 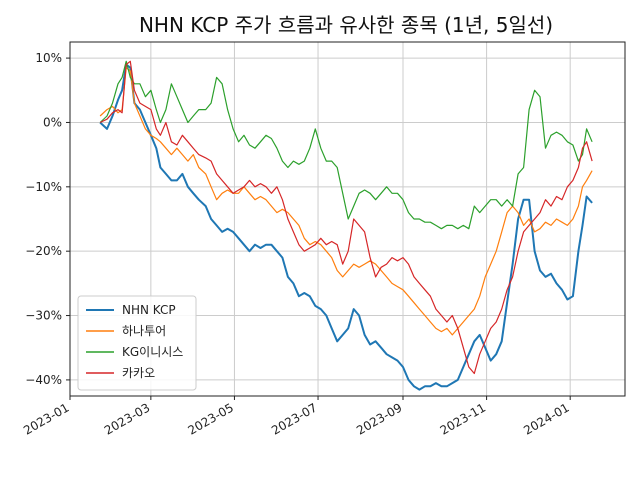 I want to click on y-tick-label: −40%, so click(x=43, y=380).